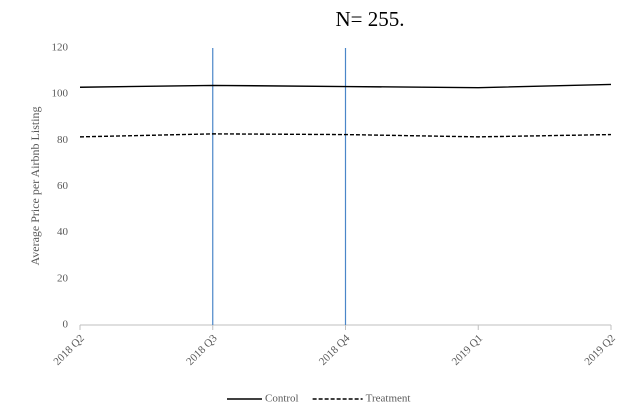  I want to click on y-axis-label: Average Price per Airbnb Listing, so click(35, 185).